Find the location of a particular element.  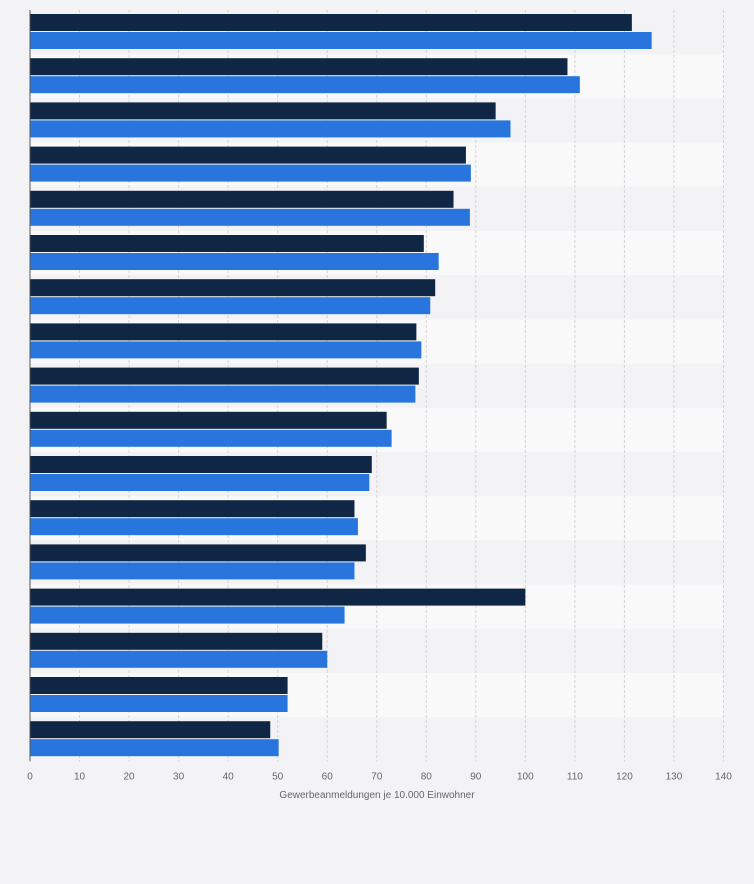

x-tick-label: 100 is located at coordinates (525, 776).